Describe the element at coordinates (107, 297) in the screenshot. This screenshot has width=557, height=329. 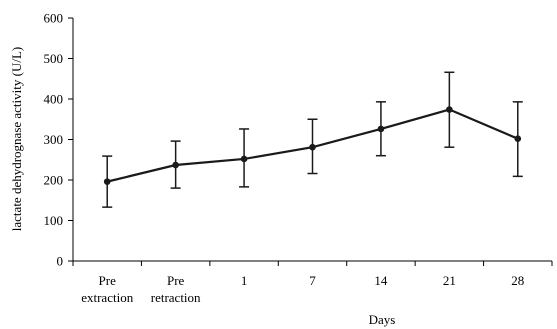
I see `x-tick-label: extraction` at that location.